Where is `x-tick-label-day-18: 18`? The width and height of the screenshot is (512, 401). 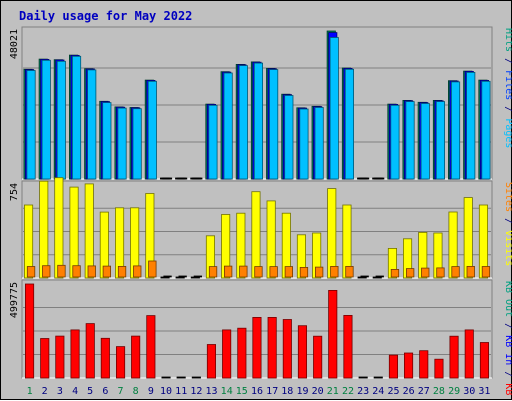
x-tick-label-day-18: 18 is located at coordinates (287, 391).